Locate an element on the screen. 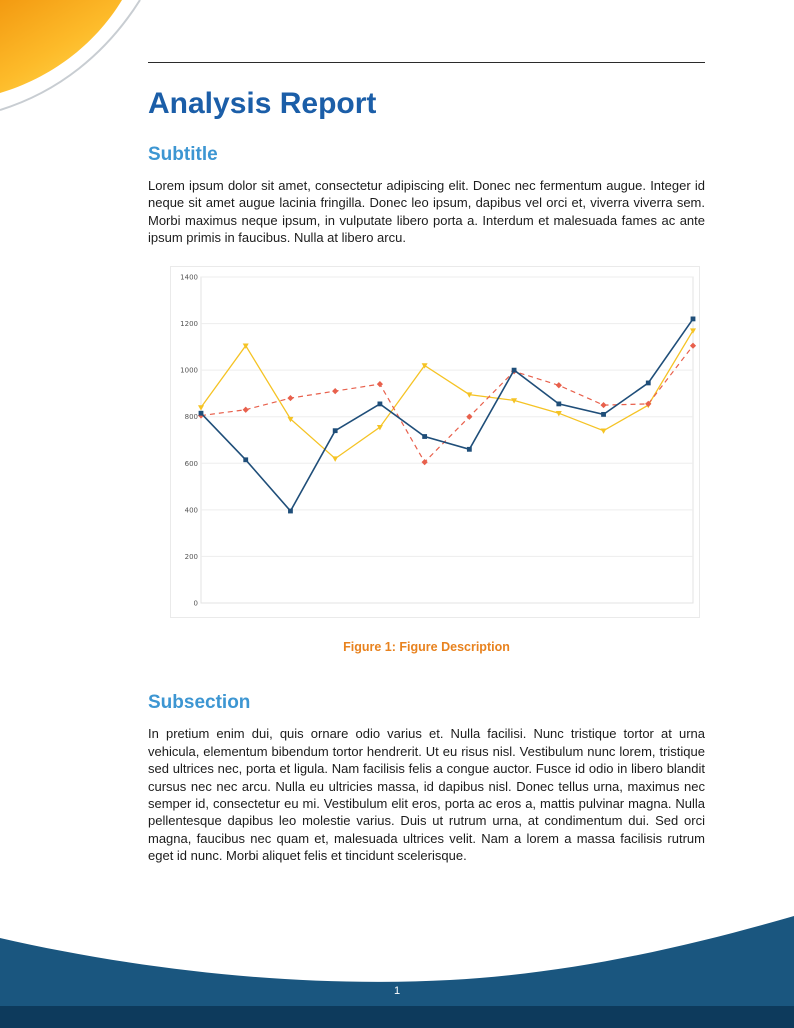 The height and width of the screenshot is (1028, 794). svg-text: 1400 is located at coordinates (189, 278).